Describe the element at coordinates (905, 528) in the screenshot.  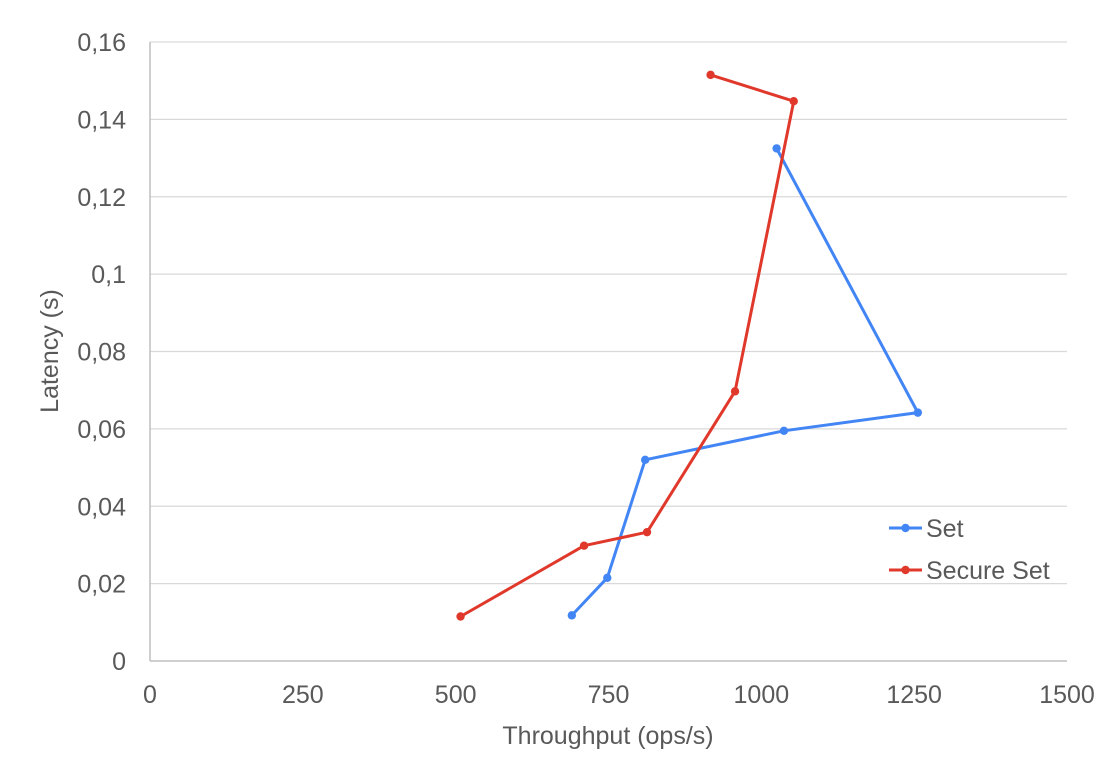
I see `legend-marker-set` at that location.